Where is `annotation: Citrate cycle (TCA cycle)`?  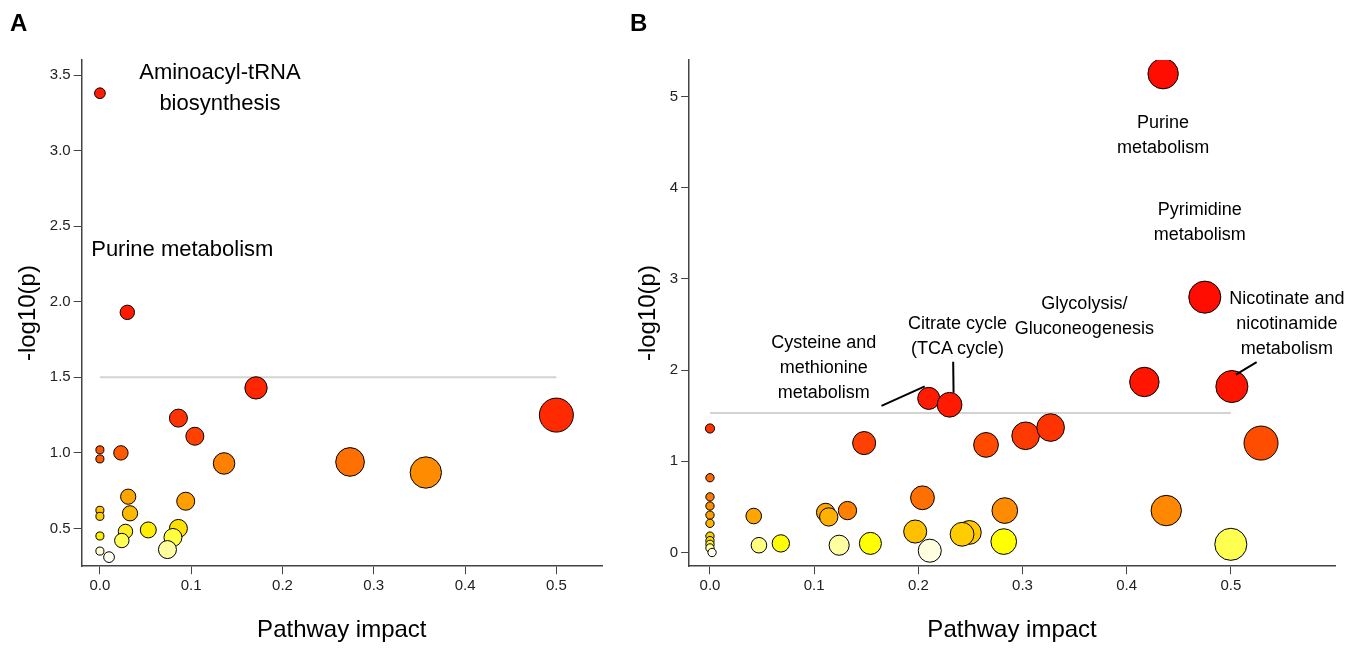 annotation: Citrate cycle (TCA cycle) is located at coordinates (958, 336).